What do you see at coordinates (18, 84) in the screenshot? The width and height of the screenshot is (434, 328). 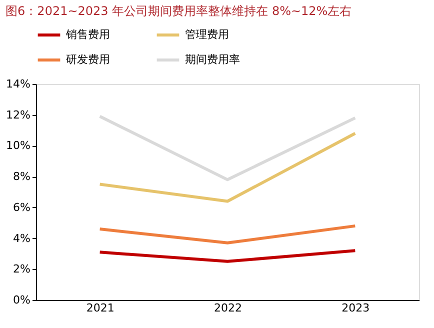 I see `y-tick-label: 14%` at bounding box center [18, 84].